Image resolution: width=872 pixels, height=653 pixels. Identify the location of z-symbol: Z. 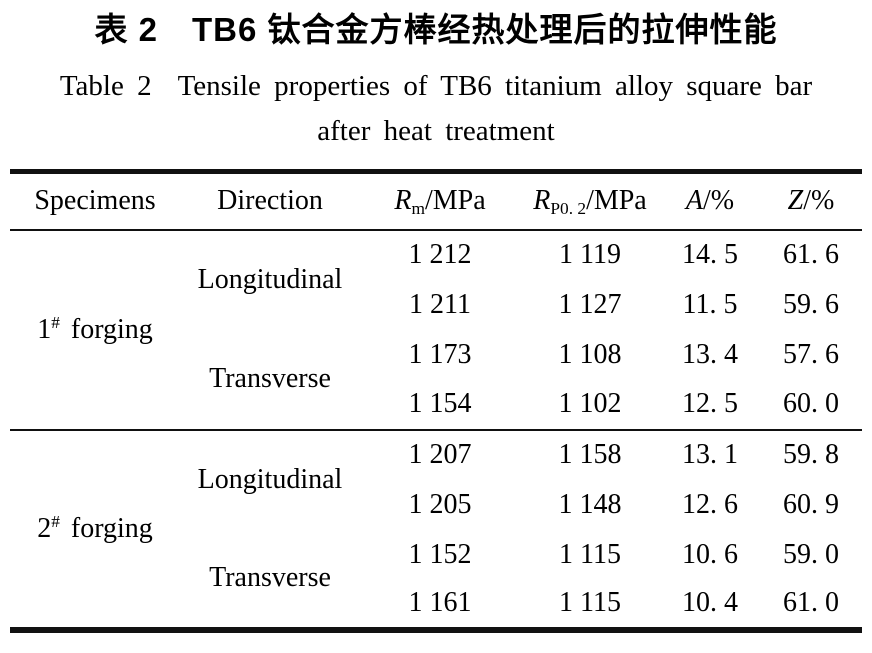
(795, 201).